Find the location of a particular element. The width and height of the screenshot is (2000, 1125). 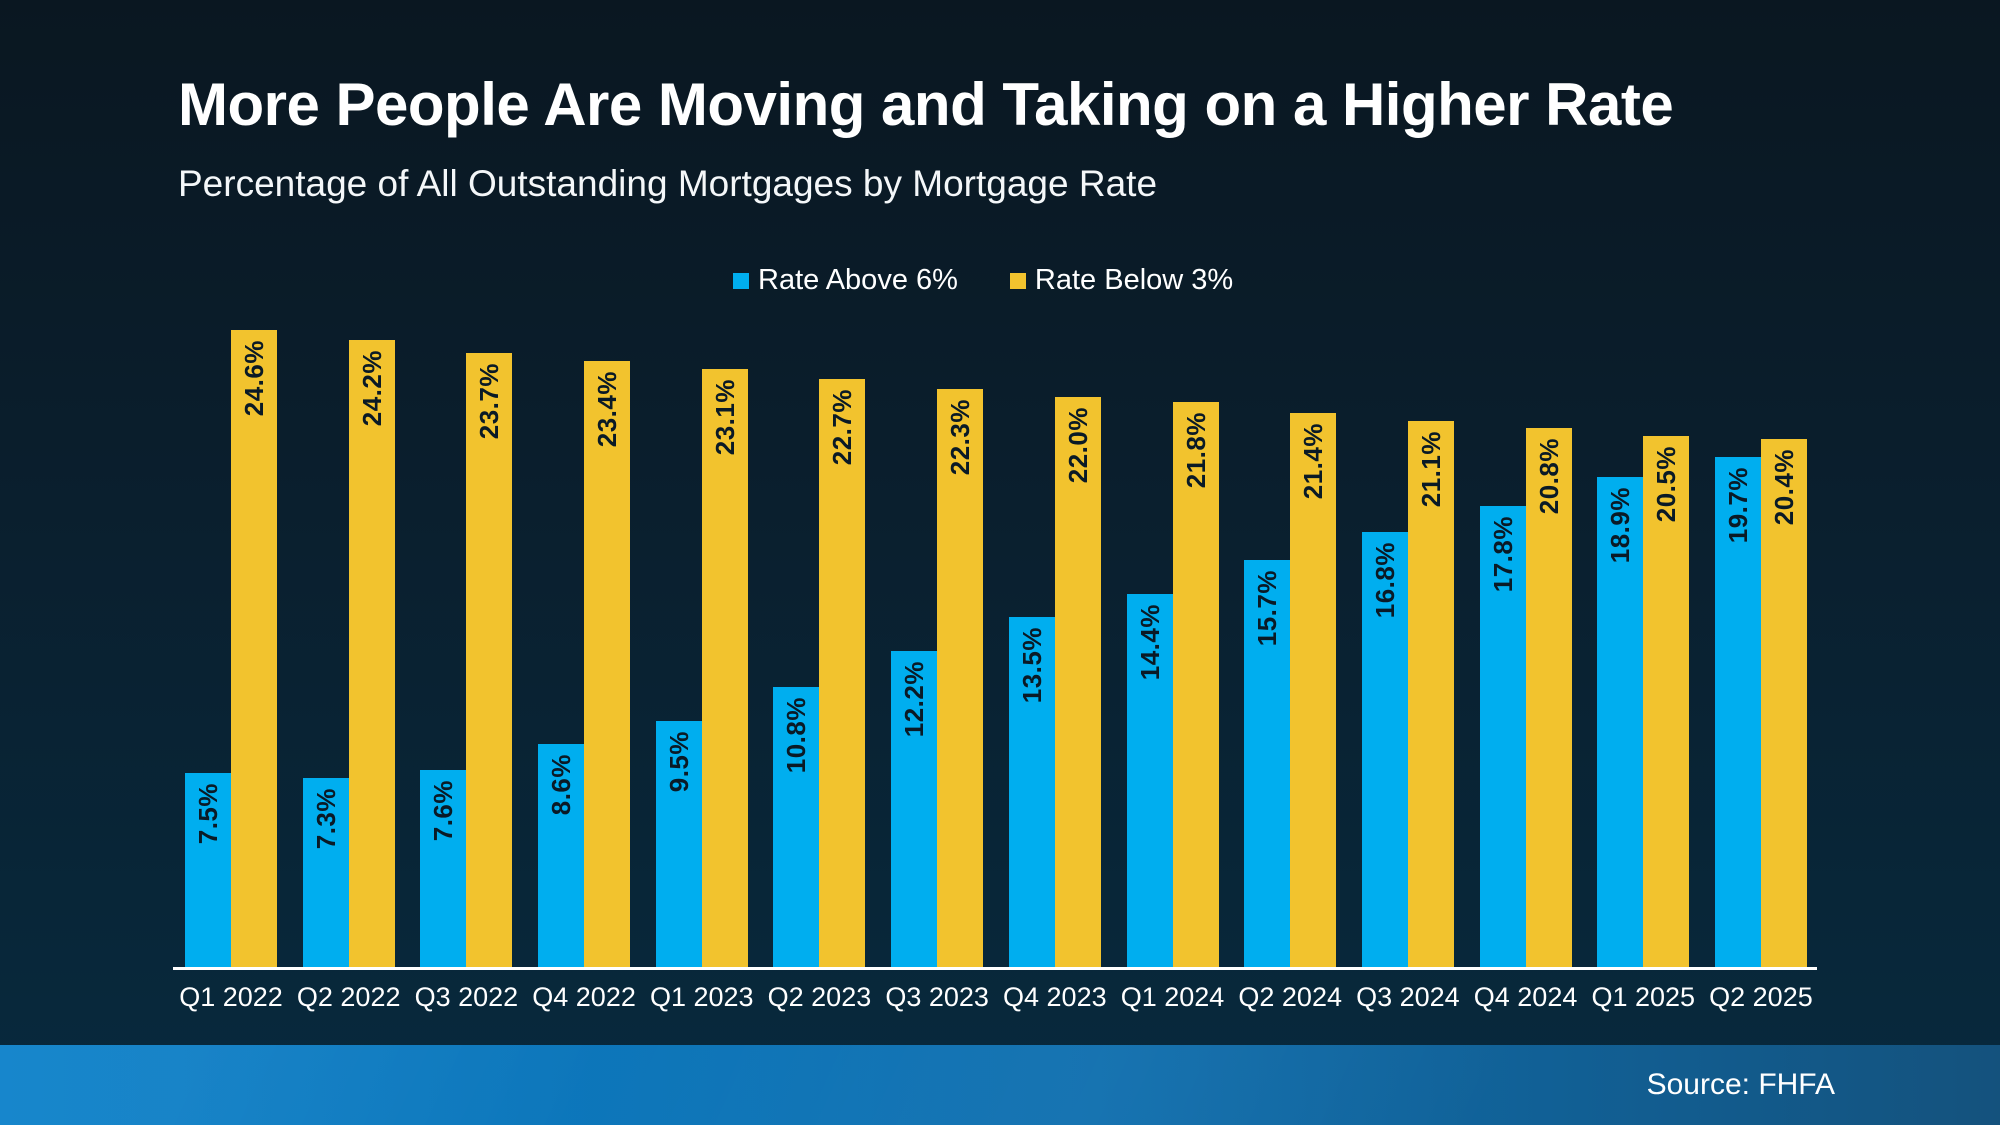

x-axis-label-q4-2023: Q4 2023 is located at coordinates (1055, 997).